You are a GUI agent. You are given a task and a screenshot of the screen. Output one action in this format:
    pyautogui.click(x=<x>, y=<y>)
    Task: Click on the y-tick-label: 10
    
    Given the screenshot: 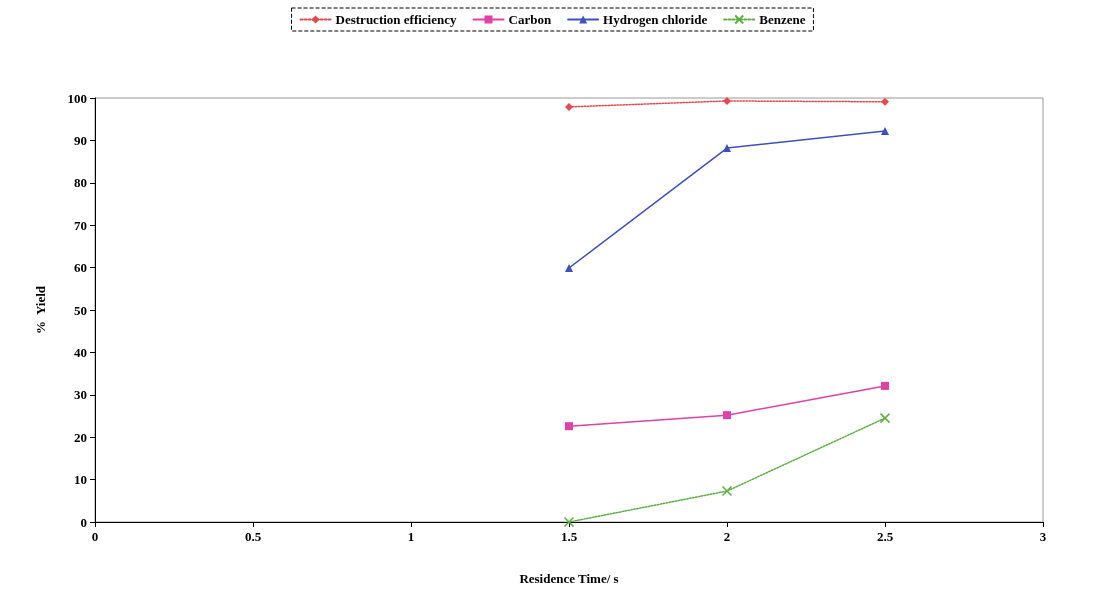 What is the action you would take?
    pyautogui.click(x=80, y=480)
    